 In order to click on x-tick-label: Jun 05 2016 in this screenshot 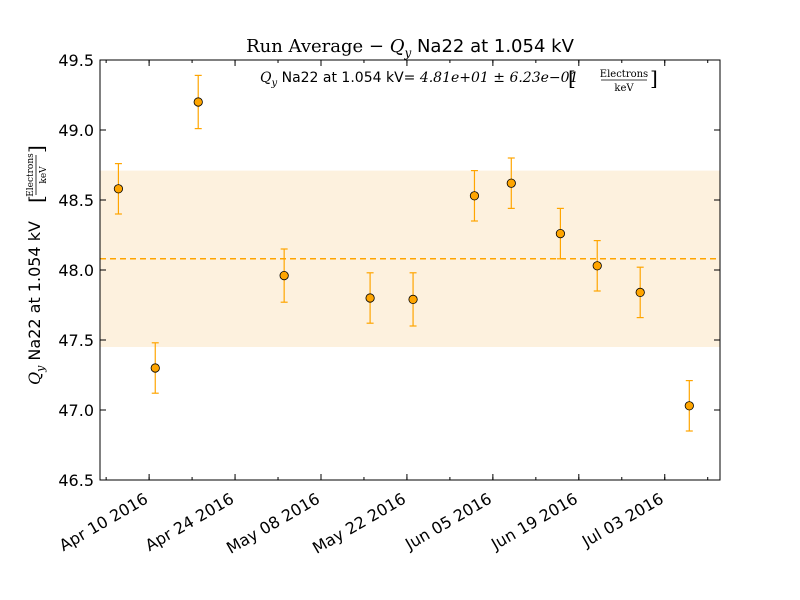, I will do `click(448, 521)`.